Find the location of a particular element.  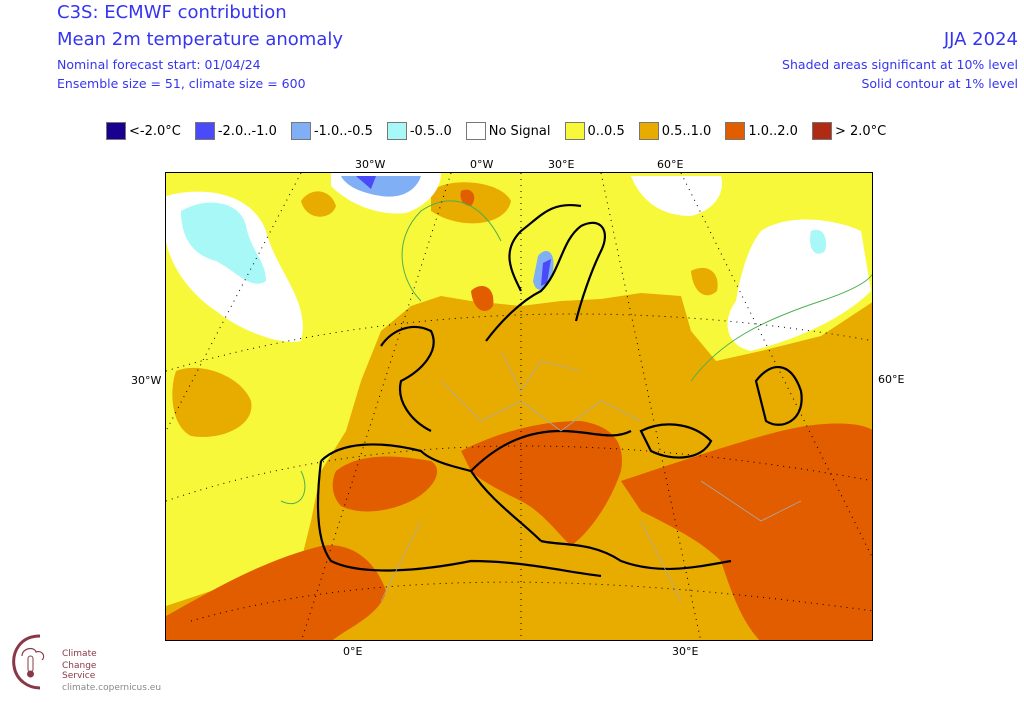

logo-url: climate.copernicus.eu is located at coordinates (112, 688).